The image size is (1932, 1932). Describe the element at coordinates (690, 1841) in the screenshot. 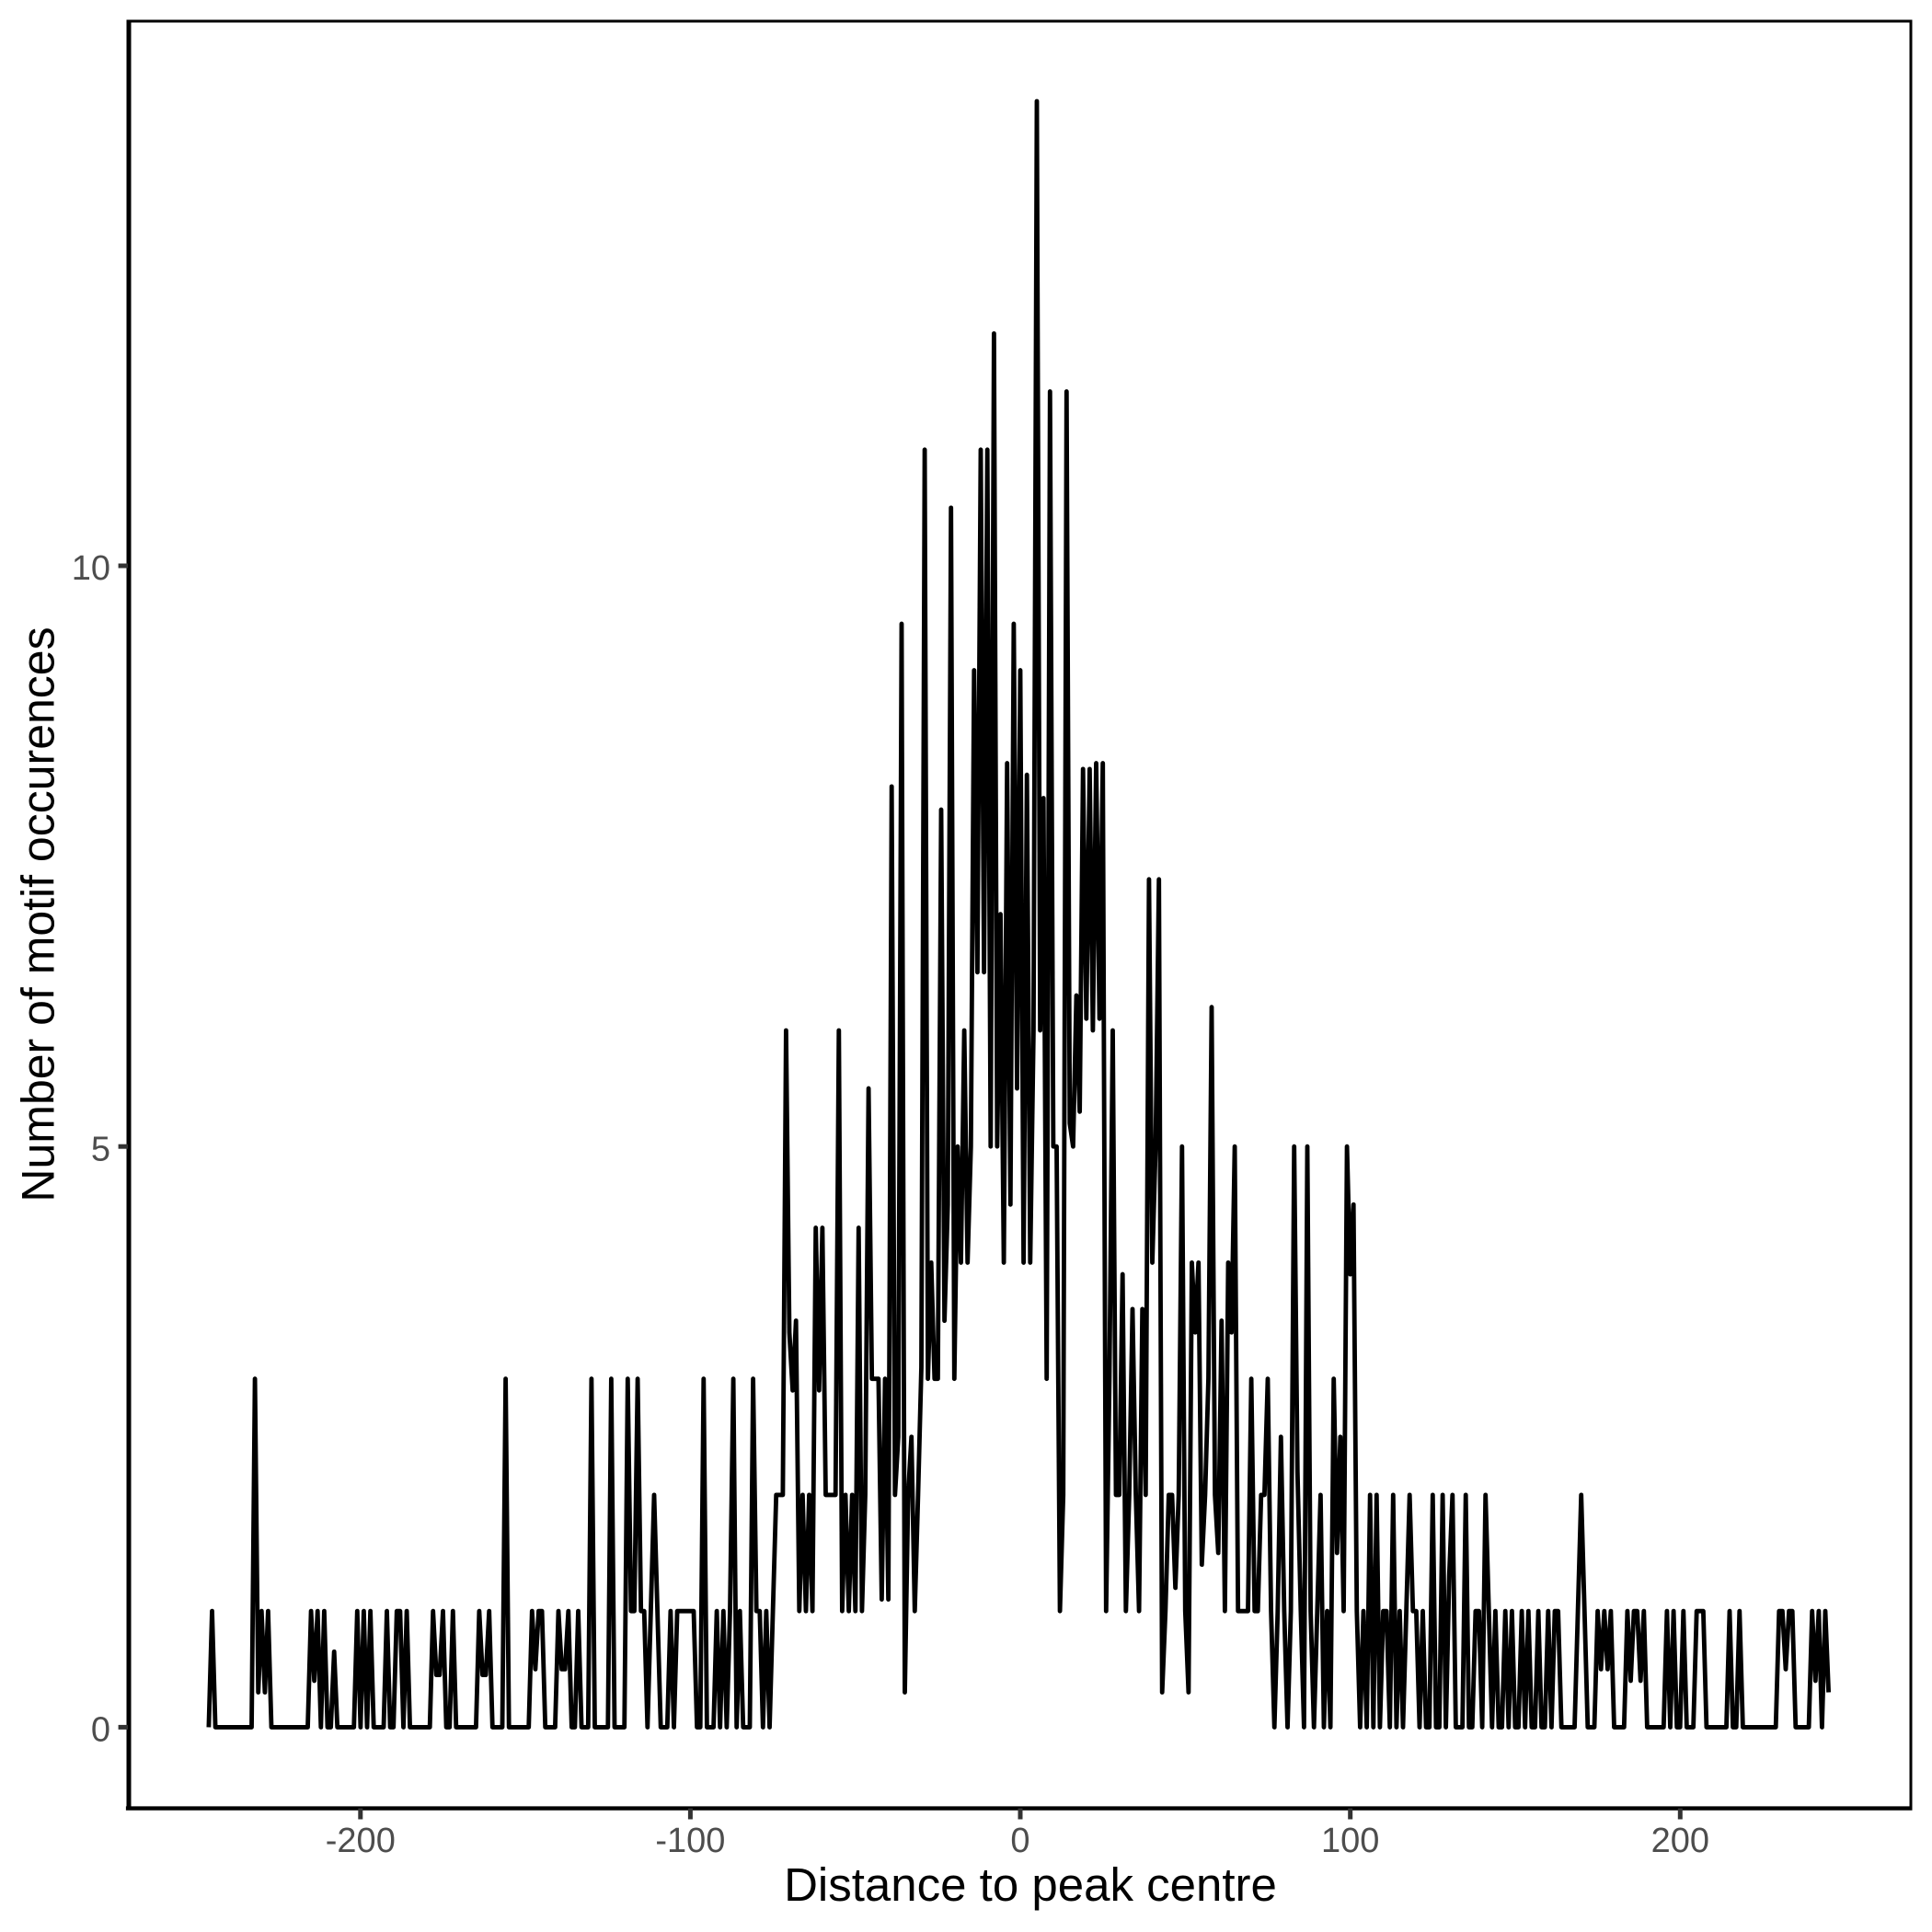

I see `svg-text: -100` at that location.